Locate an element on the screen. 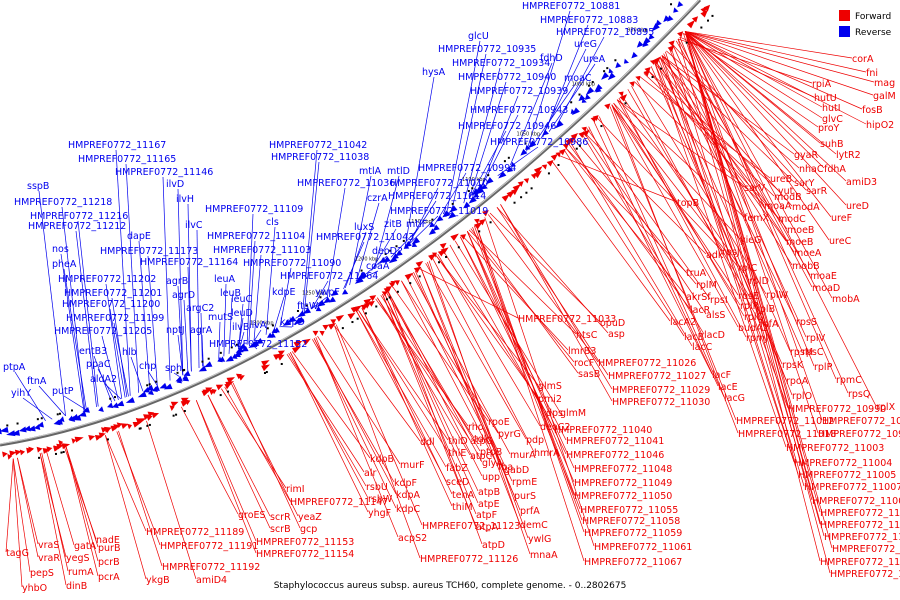  forward-gene-label: HMPREF0772_11067 is located at coordinates (633, 562).